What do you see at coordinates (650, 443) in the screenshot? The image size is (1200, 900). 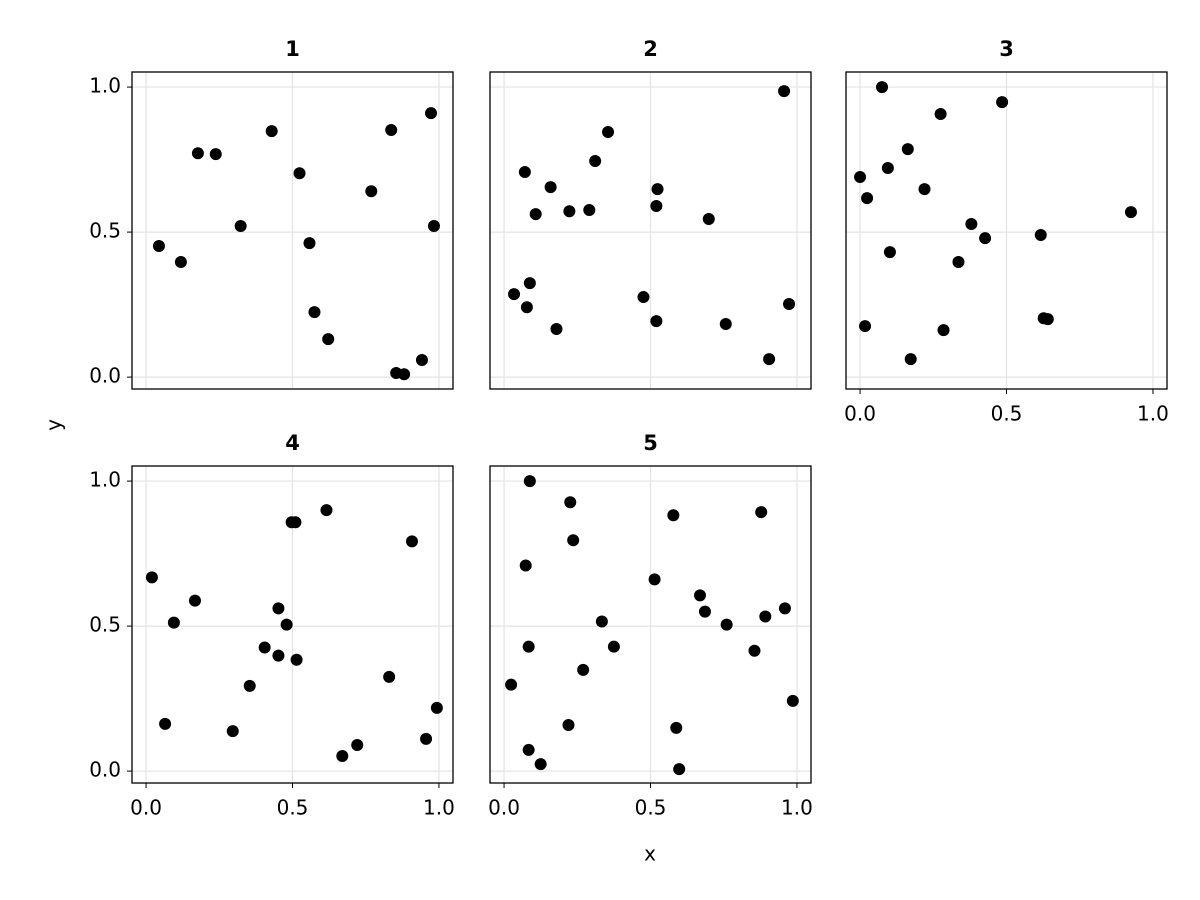 I see `panel-title: 5` at bounding box center [650, 443].